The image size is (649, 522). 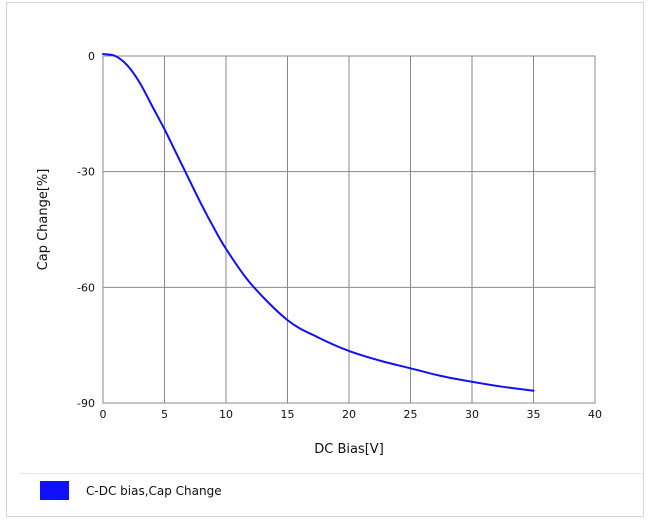 I want to click on y-tick-label: -30, so click(x=86, y=172).